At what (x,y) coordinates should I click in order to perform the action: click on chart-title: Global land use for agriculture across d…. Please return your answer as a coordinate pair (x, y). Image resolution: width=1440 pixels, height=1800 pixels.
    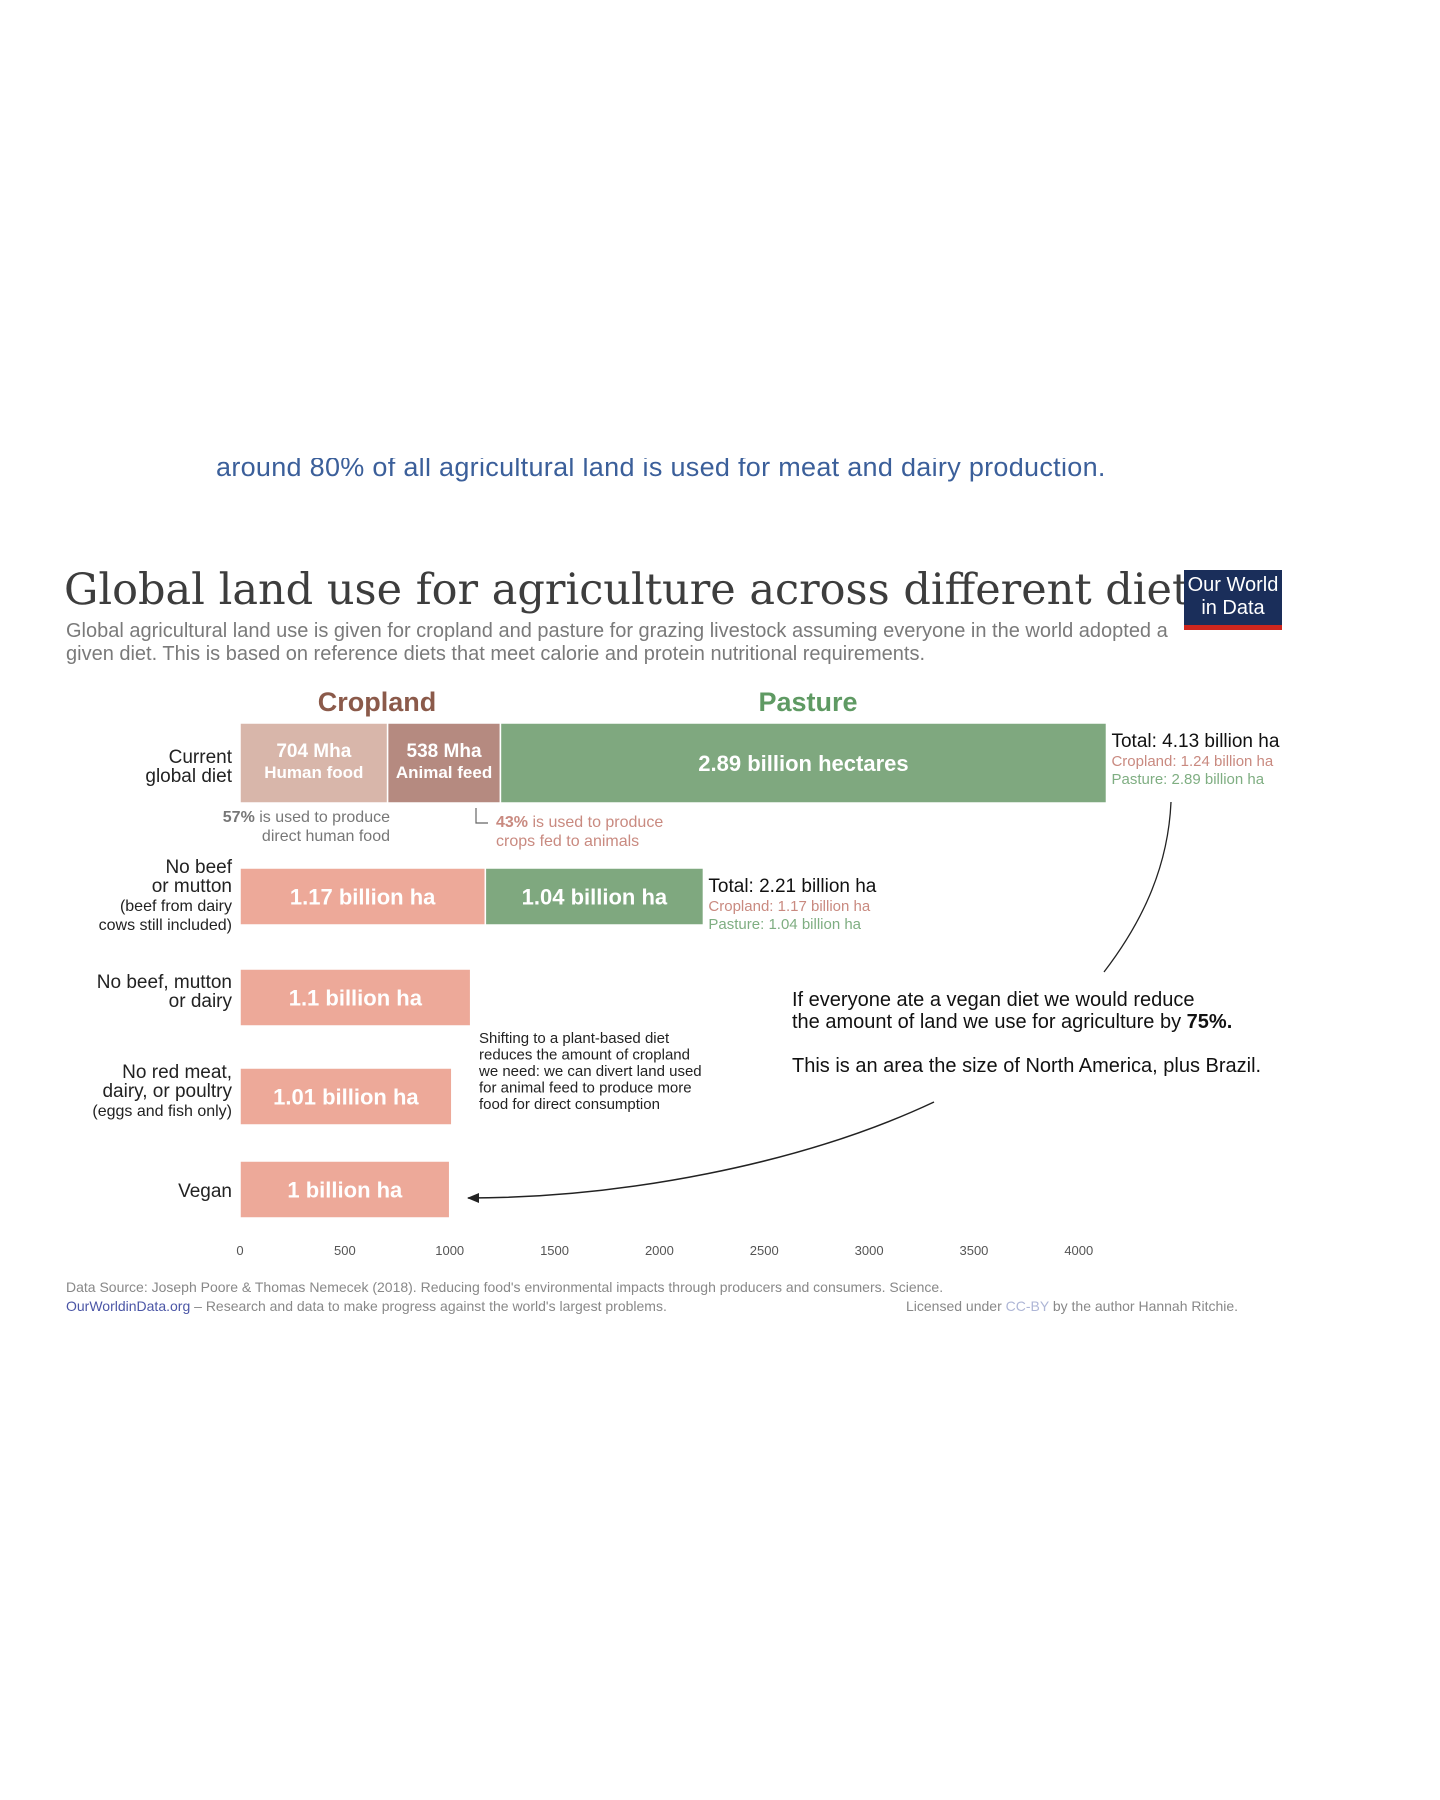
    Looking at the image, I should click on (638, 590).